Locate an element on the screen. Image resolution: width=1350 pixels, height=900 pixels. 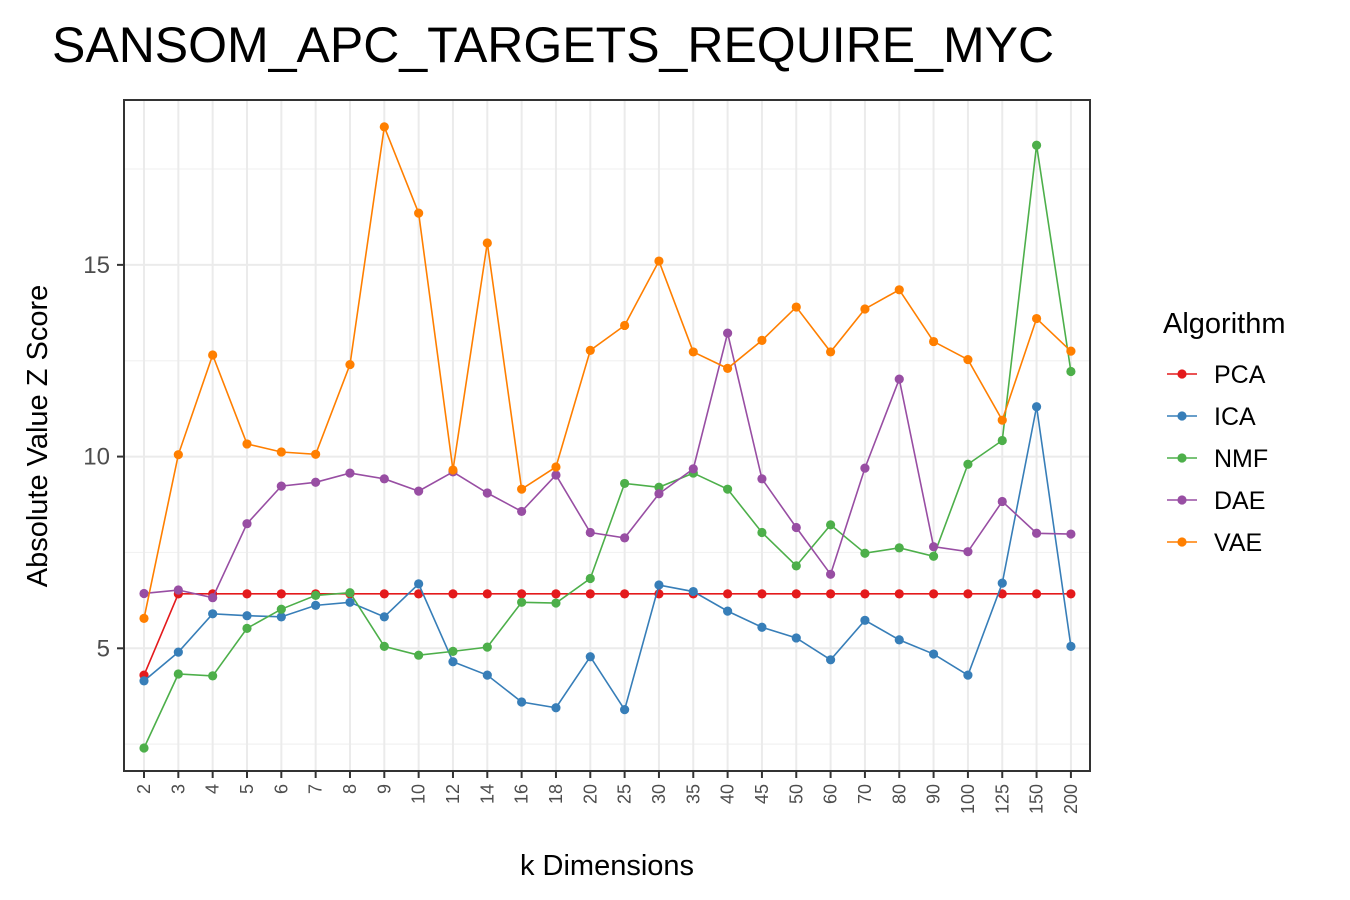
x-tick-label: 90 is located at coordinates (934, 794).